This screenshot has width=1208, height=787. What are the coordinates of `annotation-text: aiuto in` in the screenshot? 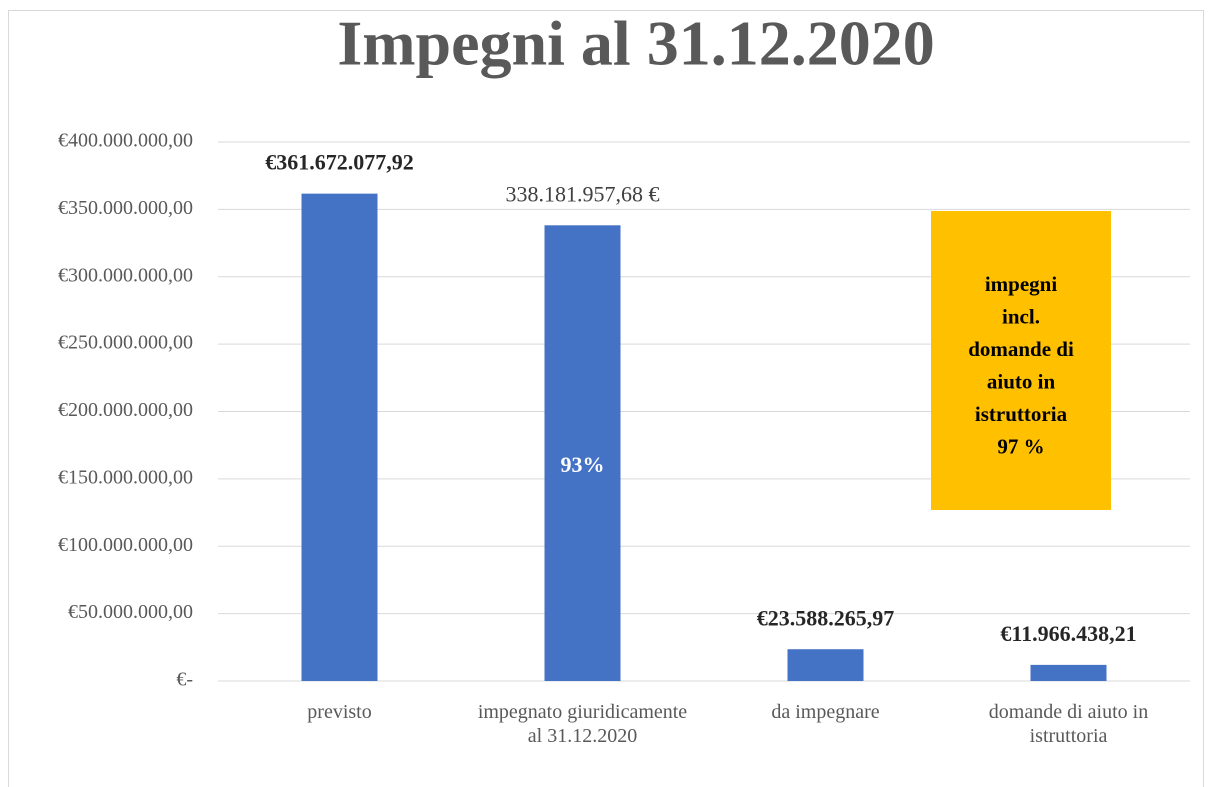 It's located at (1021, 381).